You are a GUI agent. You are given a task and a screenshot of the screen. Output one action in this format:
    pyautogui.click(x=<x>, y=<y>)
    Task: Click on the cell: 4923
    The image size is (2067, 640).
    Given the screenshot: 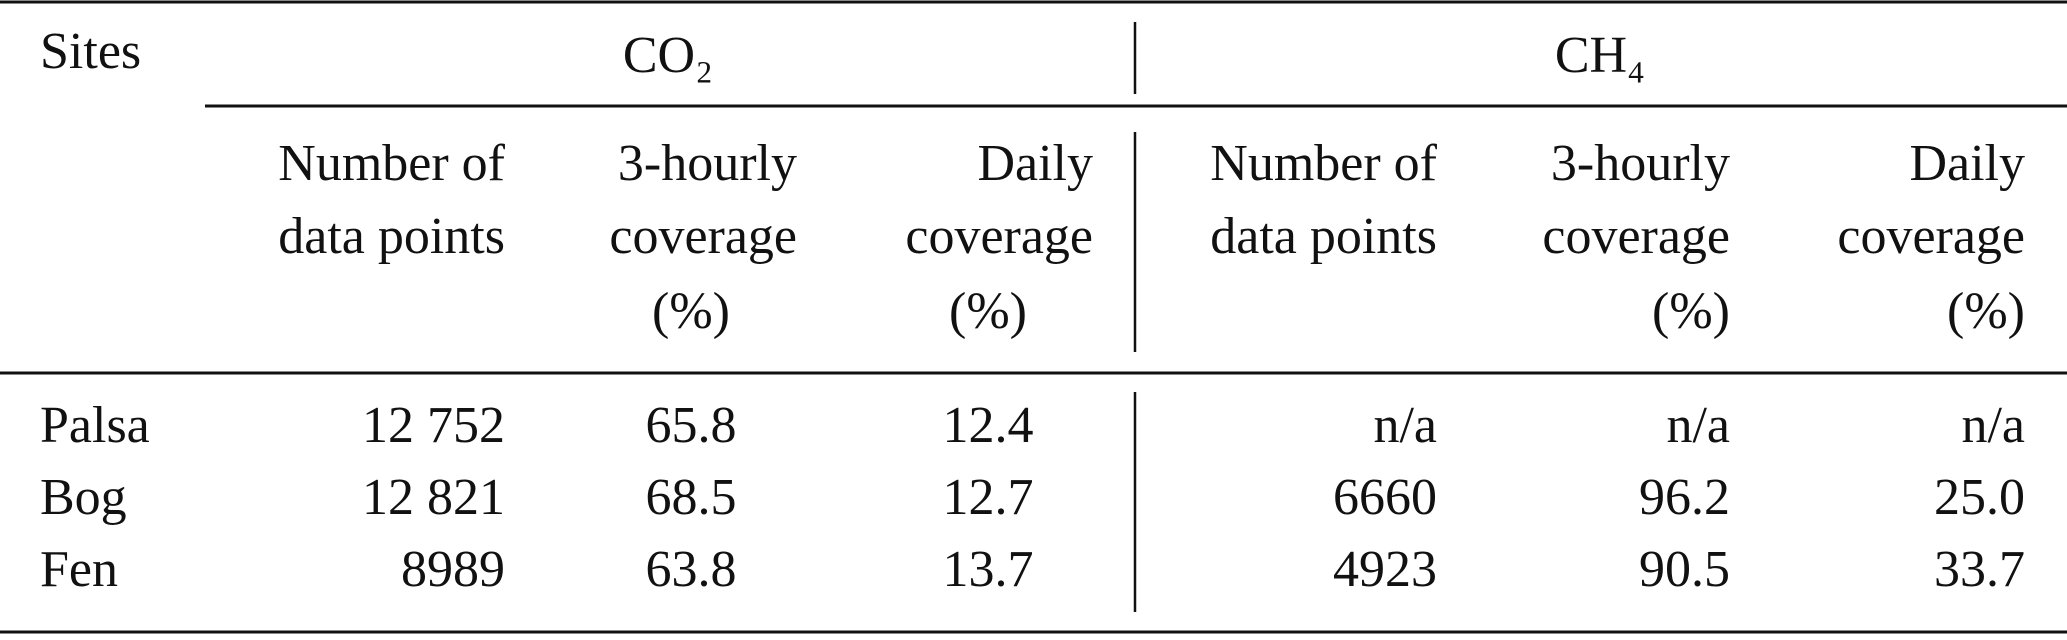 What is the action you would take?
    pyautogui.click(x=1385, y=569)
    